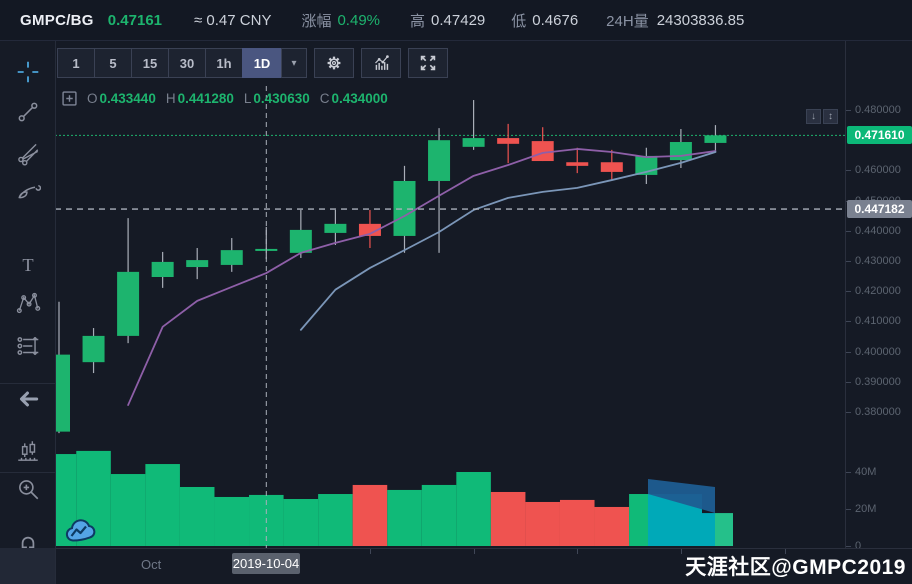 This screenshot has width=912, height=584. I want to click on close-label: C, so click(324, 98).